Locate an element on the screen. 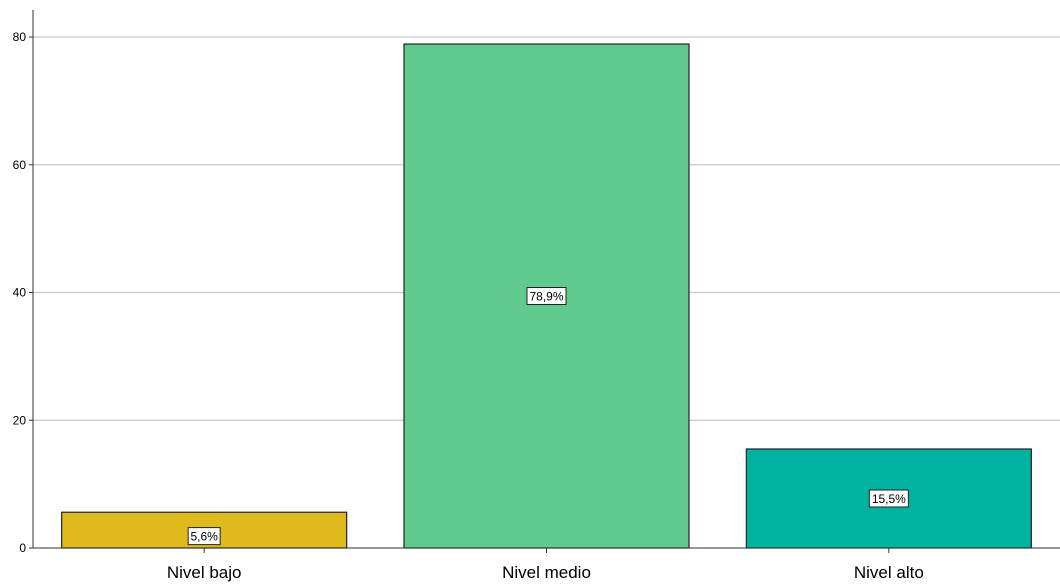  data-label: 5,6% is located at coordinates (204, 537).